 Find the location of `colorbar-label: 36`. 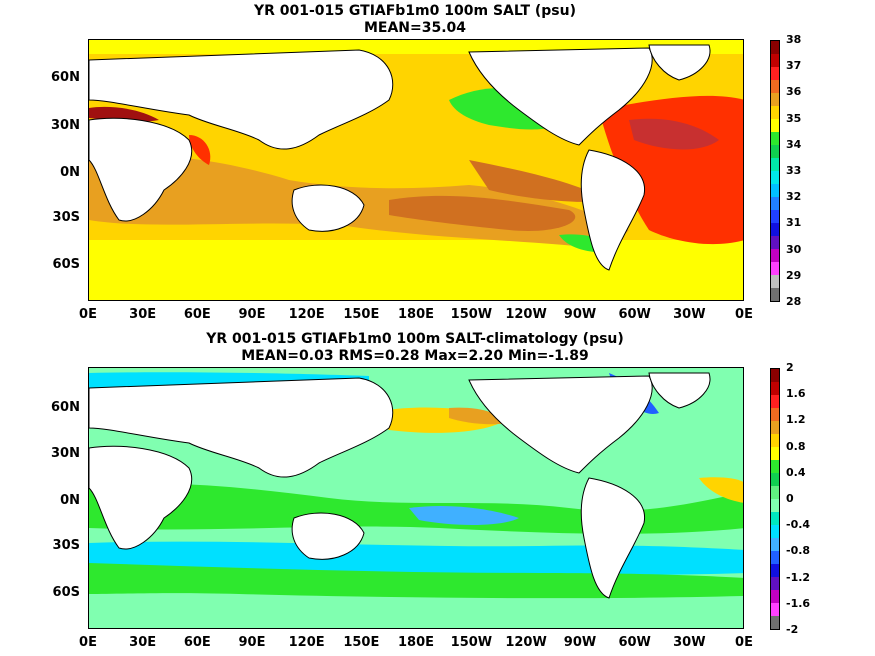

colorbar-label: 36 is located at coordinates (794, 92).